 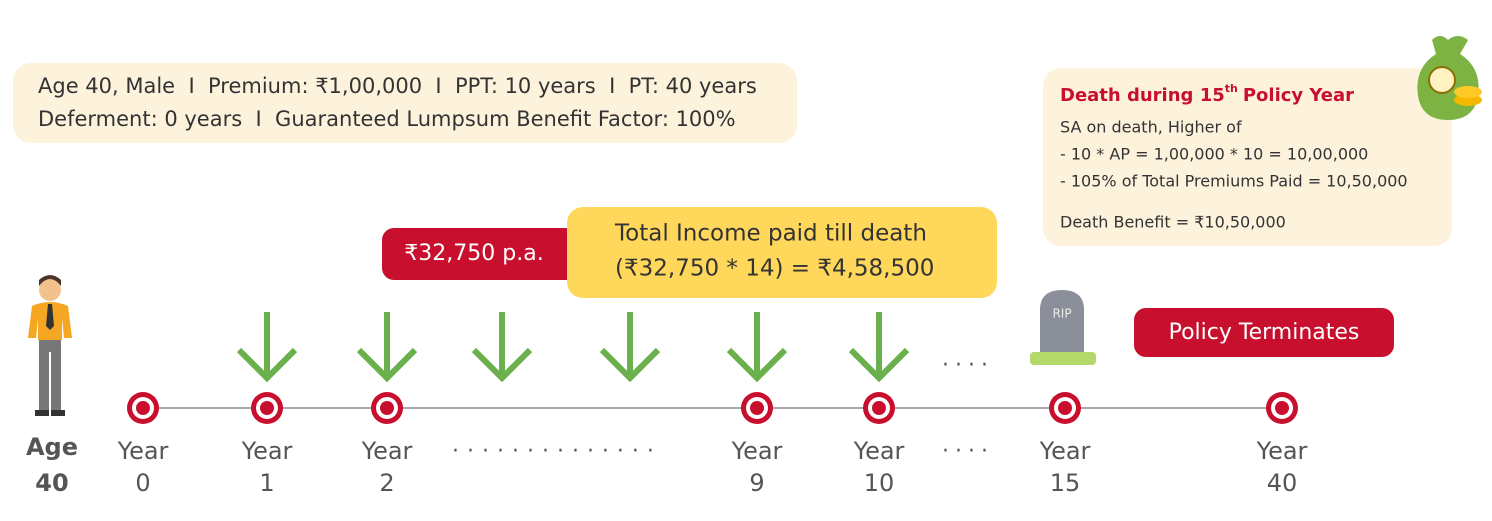 I want to click on income-tag-text: ₹32,750 p.a., so click(x=473, y=253).